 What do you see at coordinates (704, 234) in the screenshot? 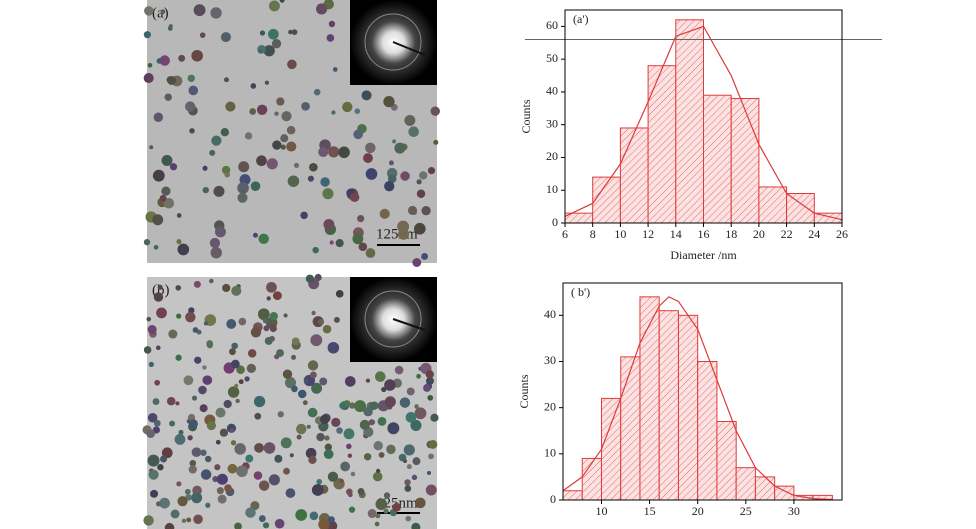
I see `x-tick-label: 16` at bounding box center [704, 234].